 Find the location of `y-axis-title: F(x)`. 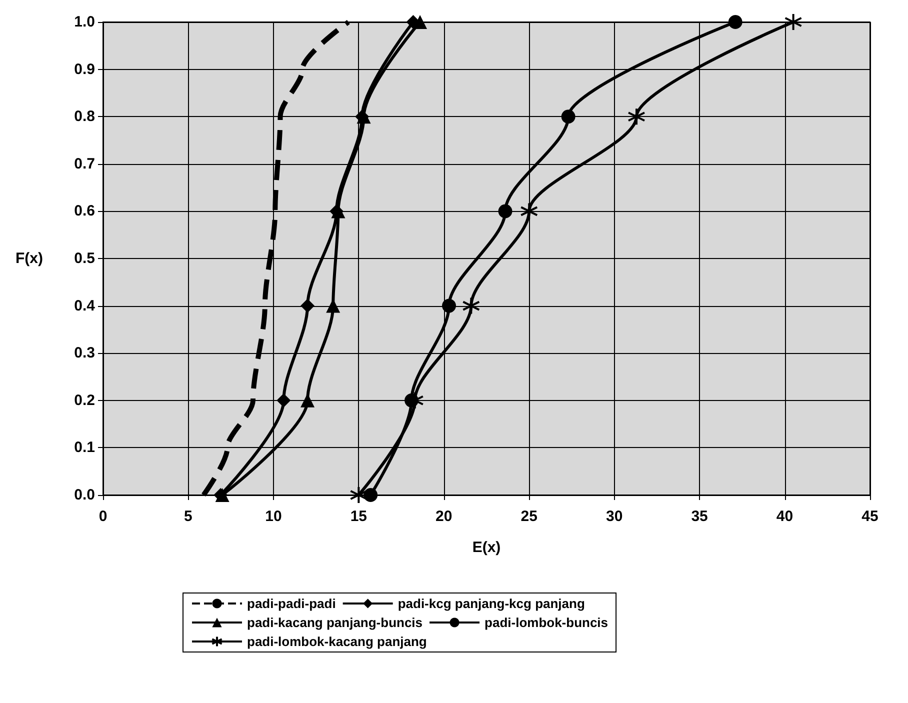

y-axis-title: F(x) is located at coordinates (29, 258).